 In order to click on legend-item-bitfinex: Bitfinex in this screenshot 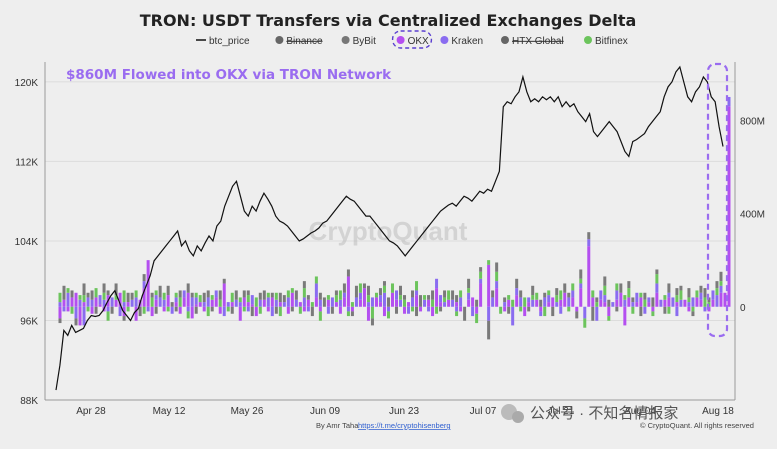, I will do `click(606, 41)`.